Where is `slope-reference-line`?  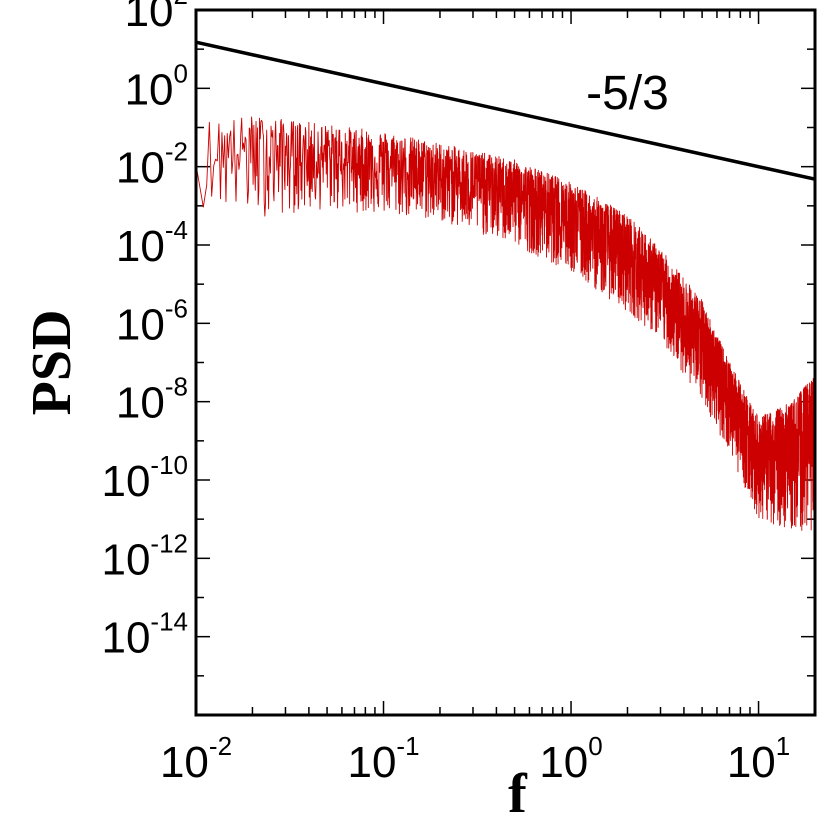
slope-reference-line is located at coordinates (505, 110).